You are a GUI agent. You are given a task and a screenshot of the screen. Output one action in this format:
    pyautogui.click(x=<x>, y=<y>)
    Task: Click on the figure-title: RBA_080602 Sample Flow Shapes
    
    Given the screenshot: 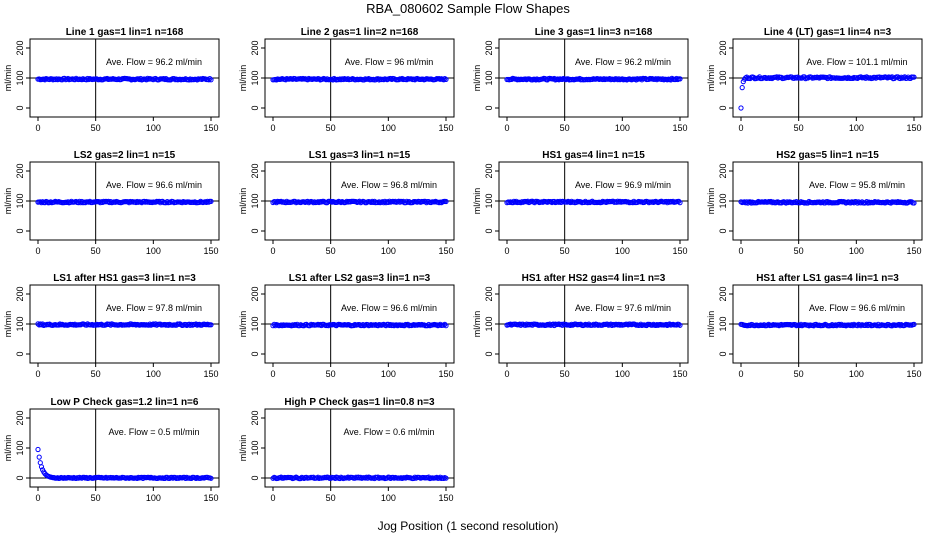 What is the action you would take?
    pyautogui.click(x=468, y=8)
    